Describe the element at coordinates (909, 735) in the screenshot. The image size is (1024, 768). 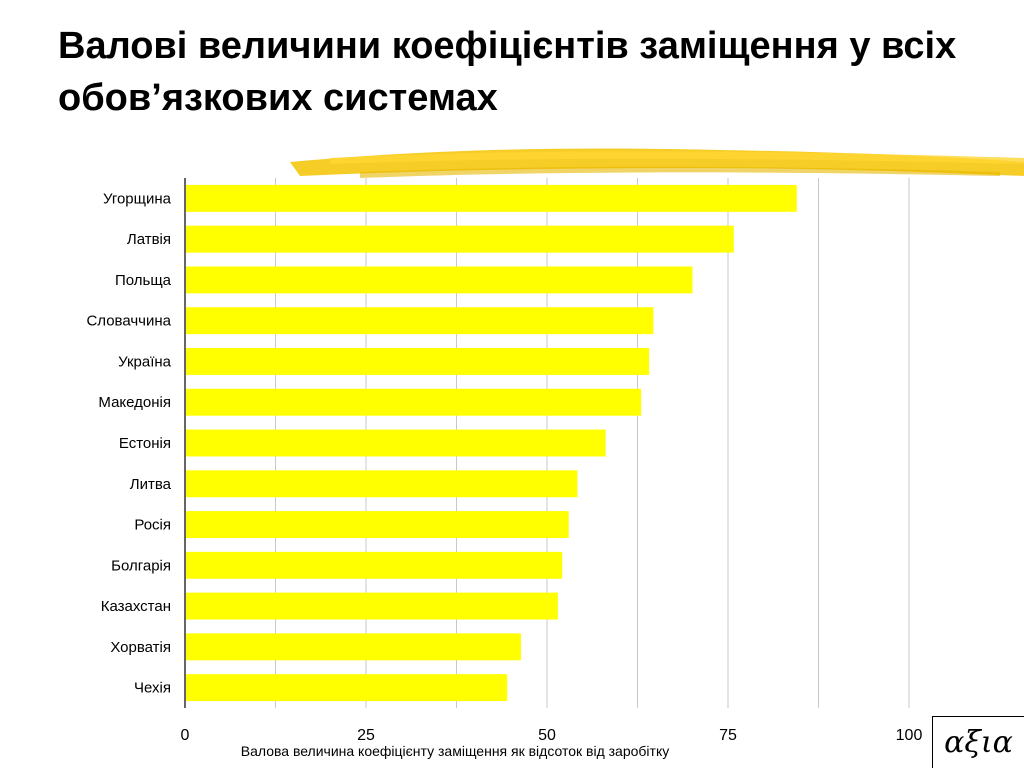
I see `x-tick-label: 100` at that location.